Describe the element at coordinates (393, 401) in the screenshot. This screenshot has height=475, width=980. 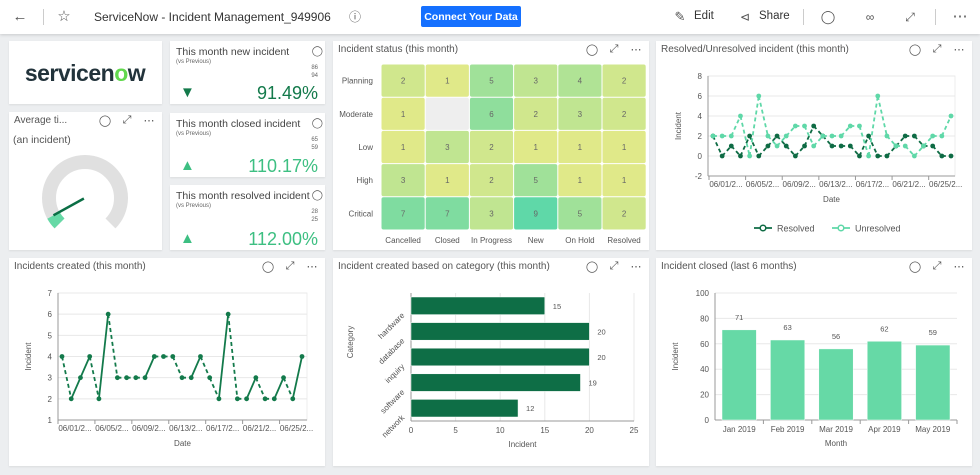
I see `y-tick-label: software` at that location.